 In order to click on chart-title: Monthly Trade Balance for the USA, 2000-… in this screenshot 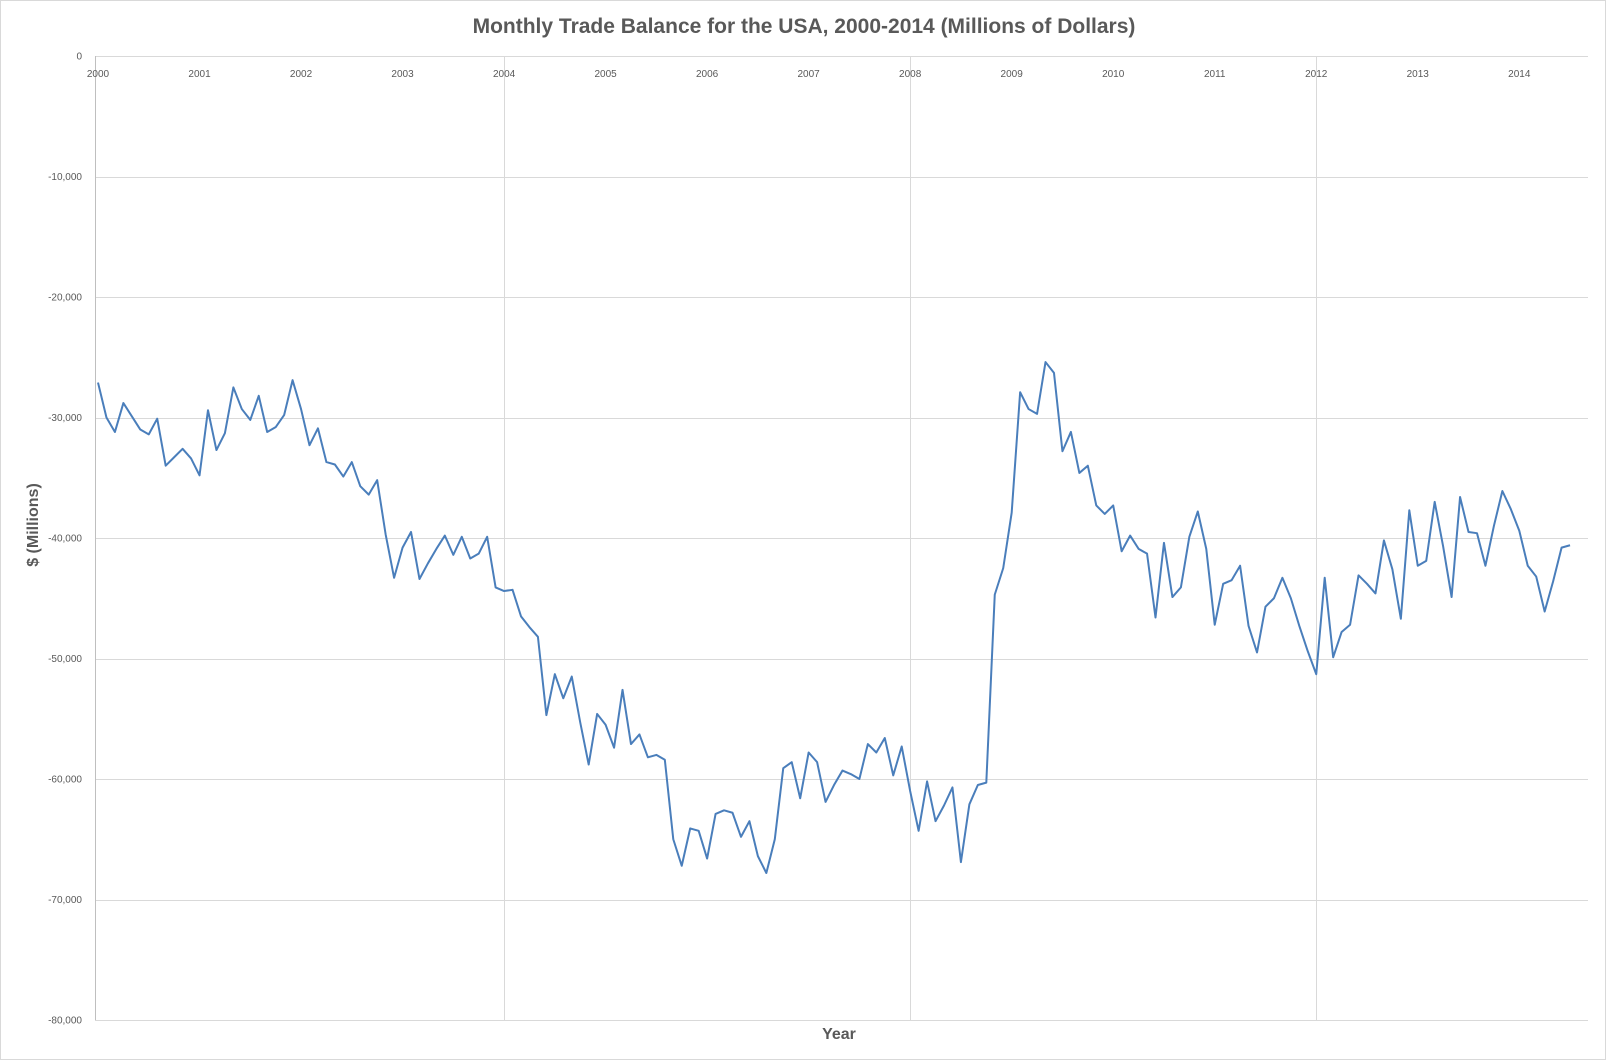, I will do `click(804, 26)`.